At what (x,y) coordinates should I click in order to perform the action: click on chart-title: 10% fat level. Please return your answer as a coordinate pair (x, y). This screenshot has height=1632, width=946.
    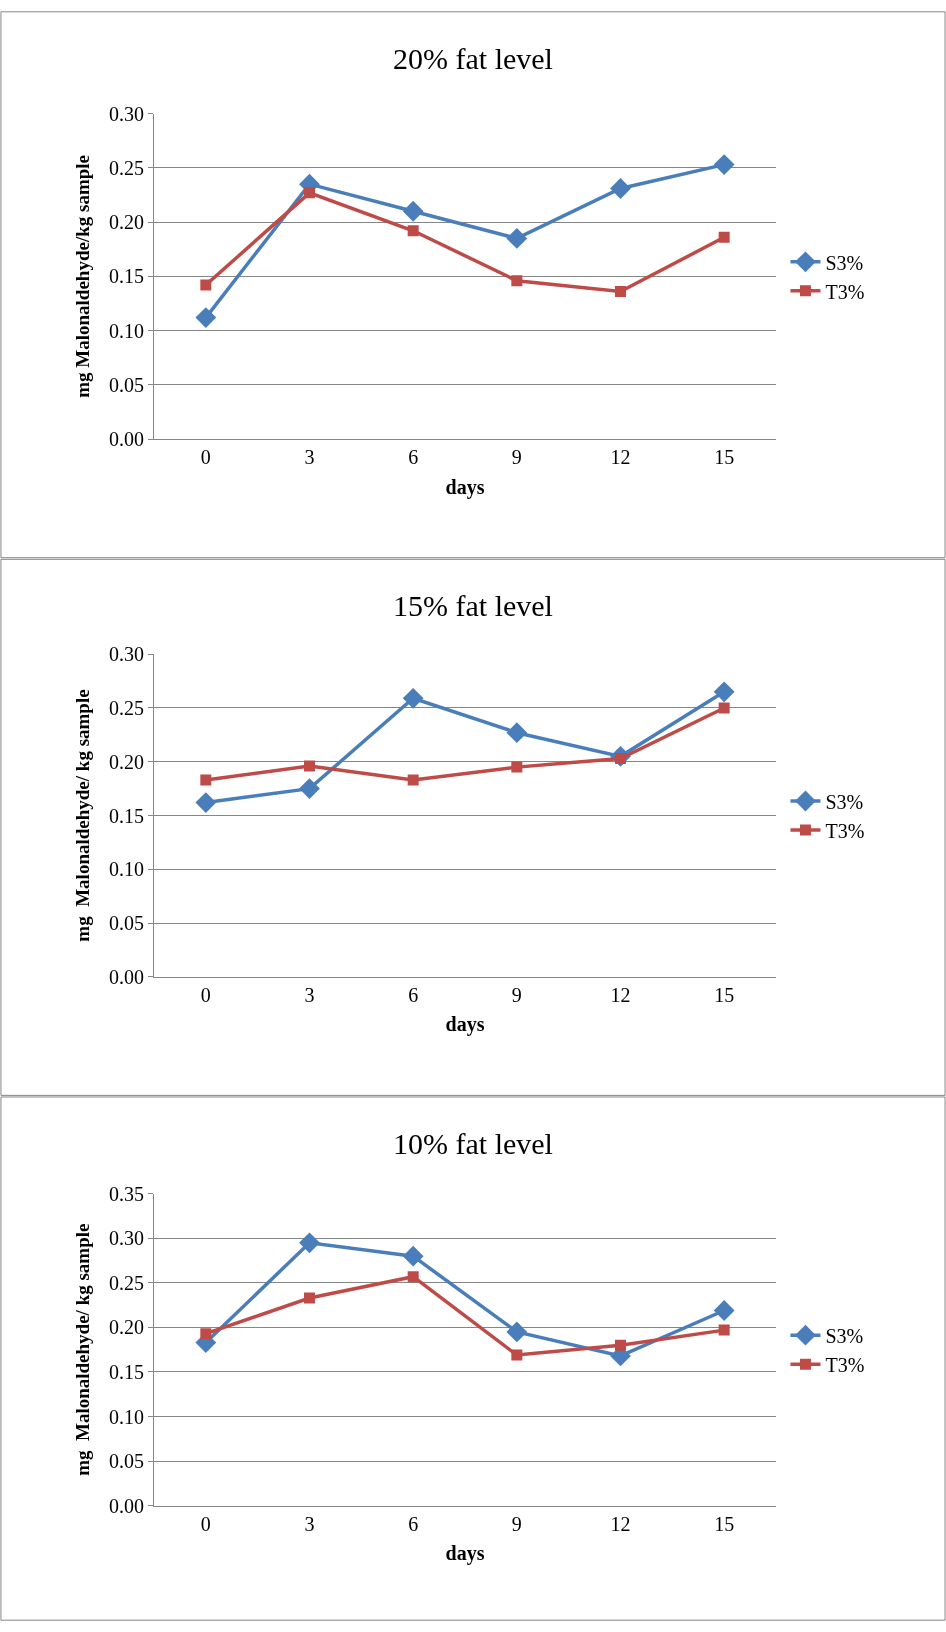
    Looking at the image, I should click on (473, 1143).